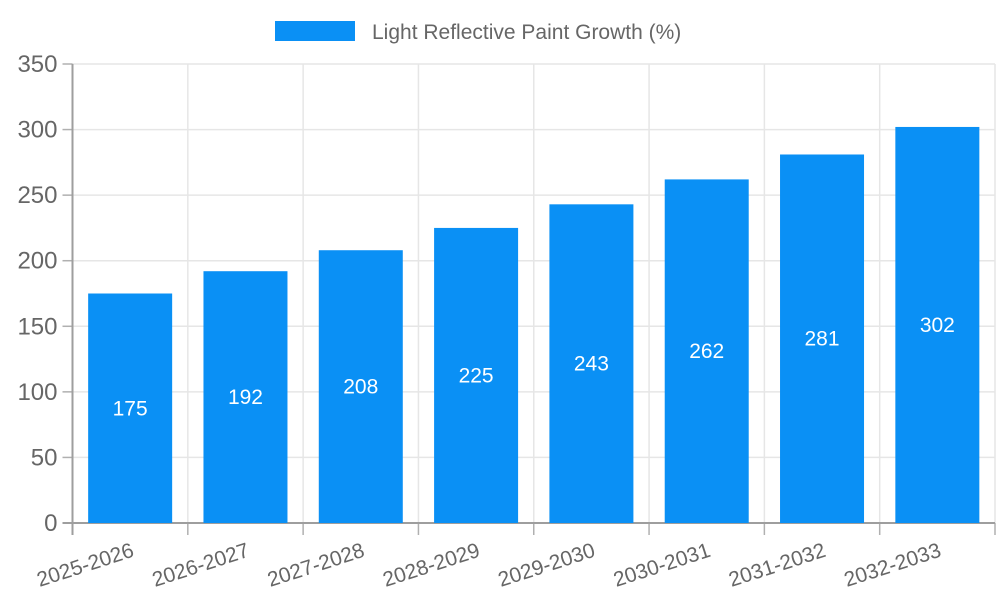 The width and height of the screenshot is (1000, 600). Describe the element at coordinates (37, 261) in the screenshot. I see `y-axis-label: 200` at that location.